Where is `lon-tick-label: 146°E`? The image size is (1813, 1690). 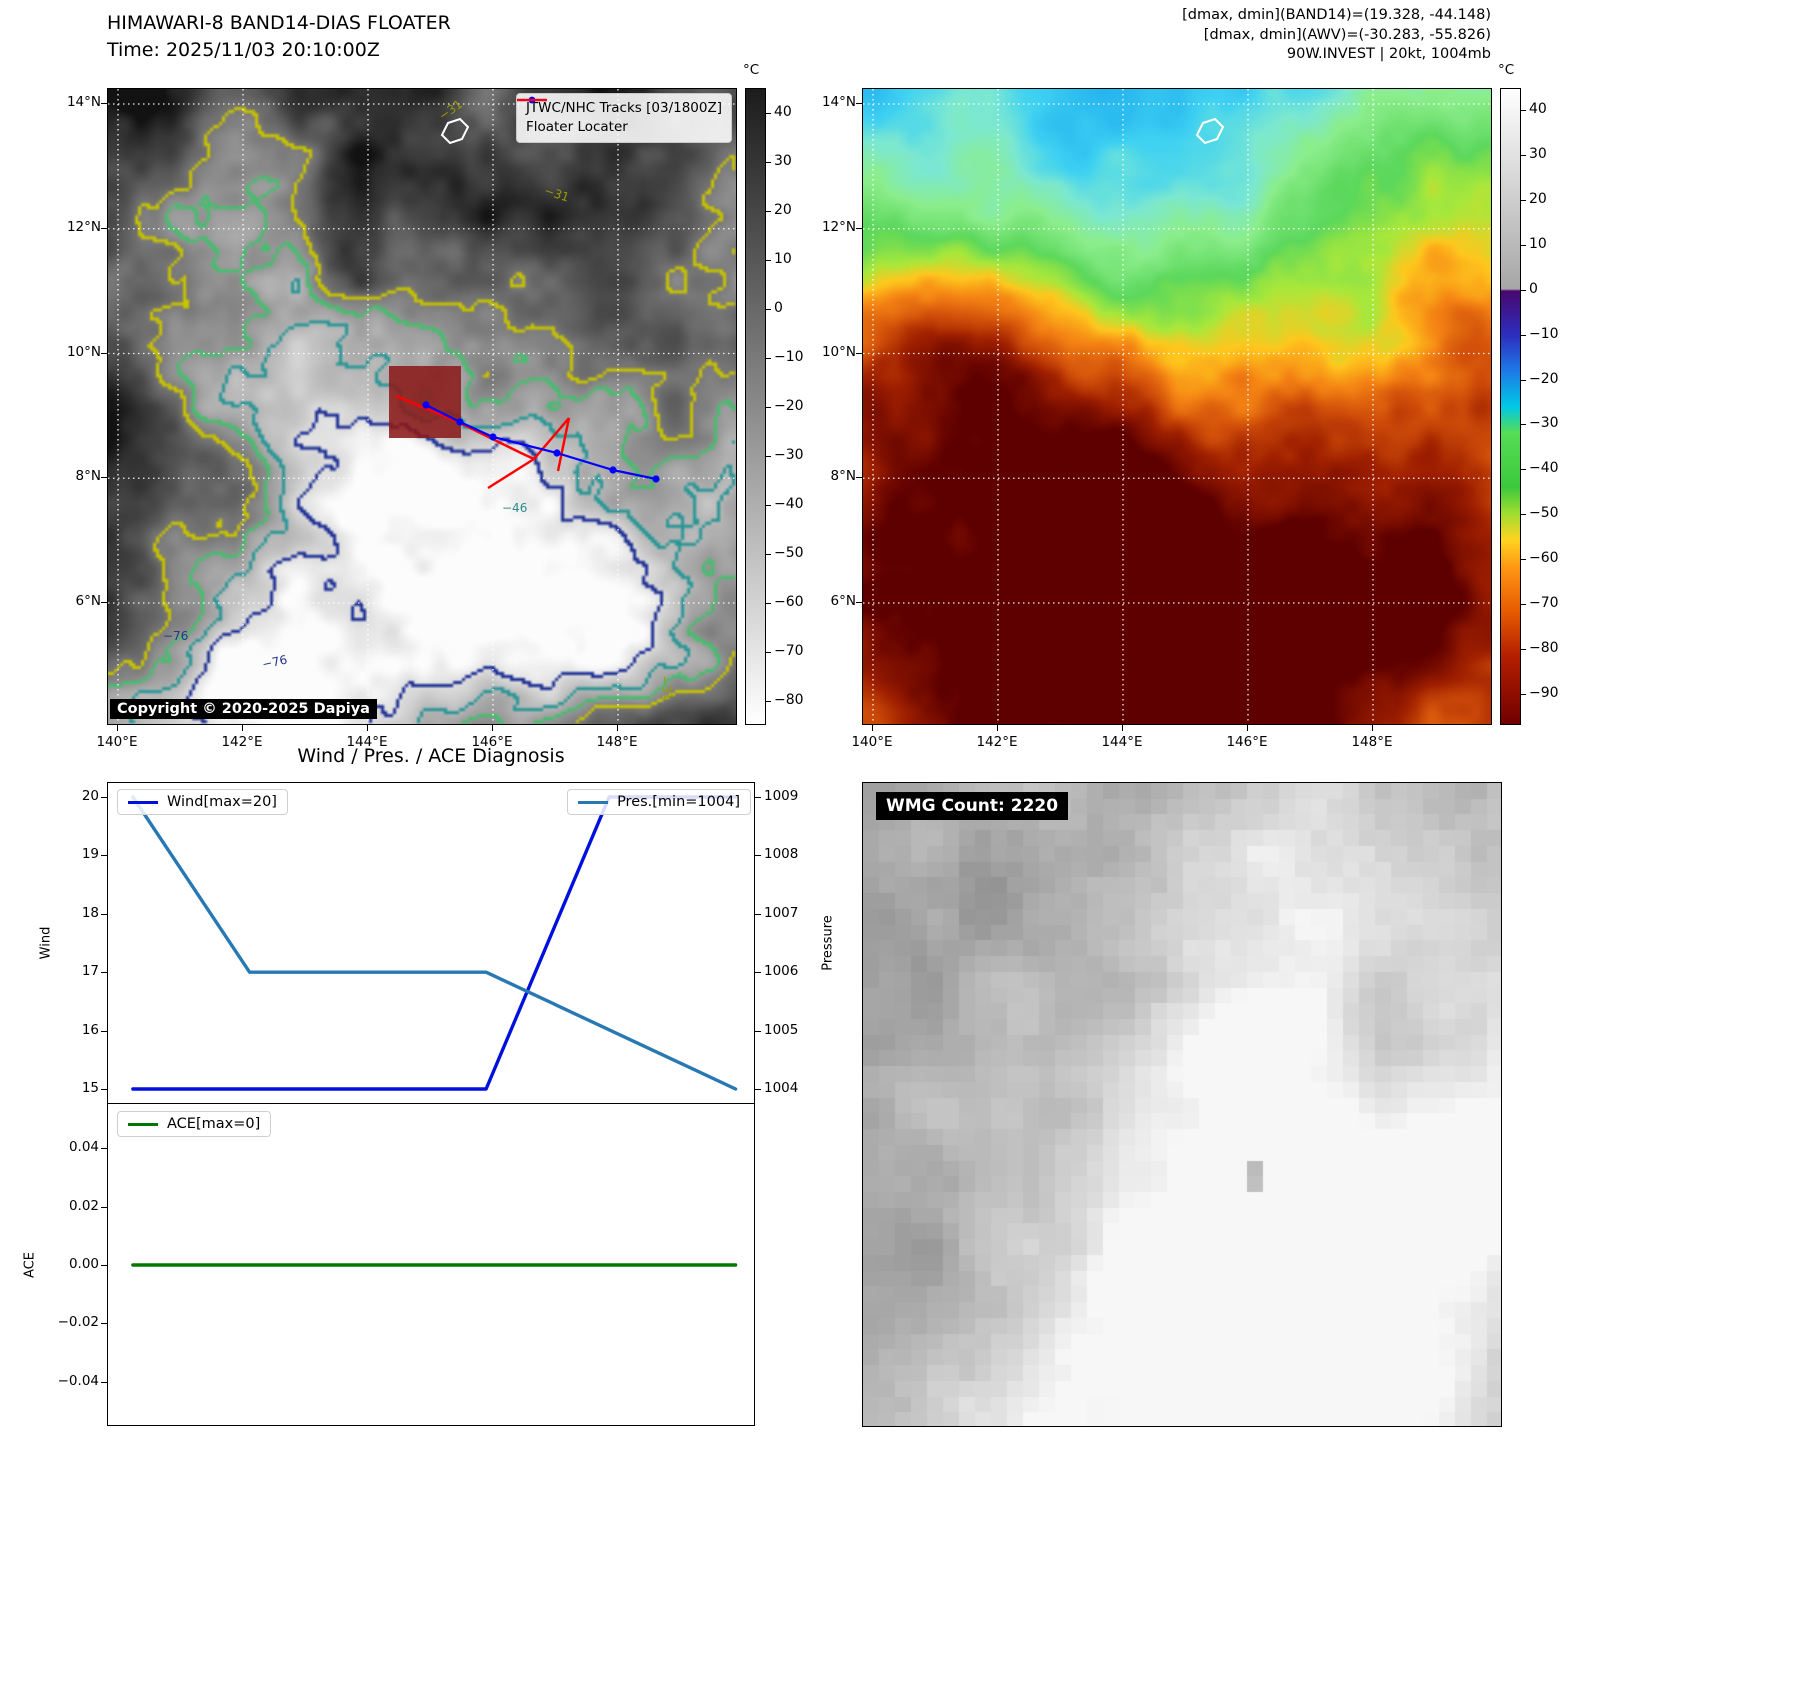
lon-tick-label: 146°E is located at coordinates (492, 742).